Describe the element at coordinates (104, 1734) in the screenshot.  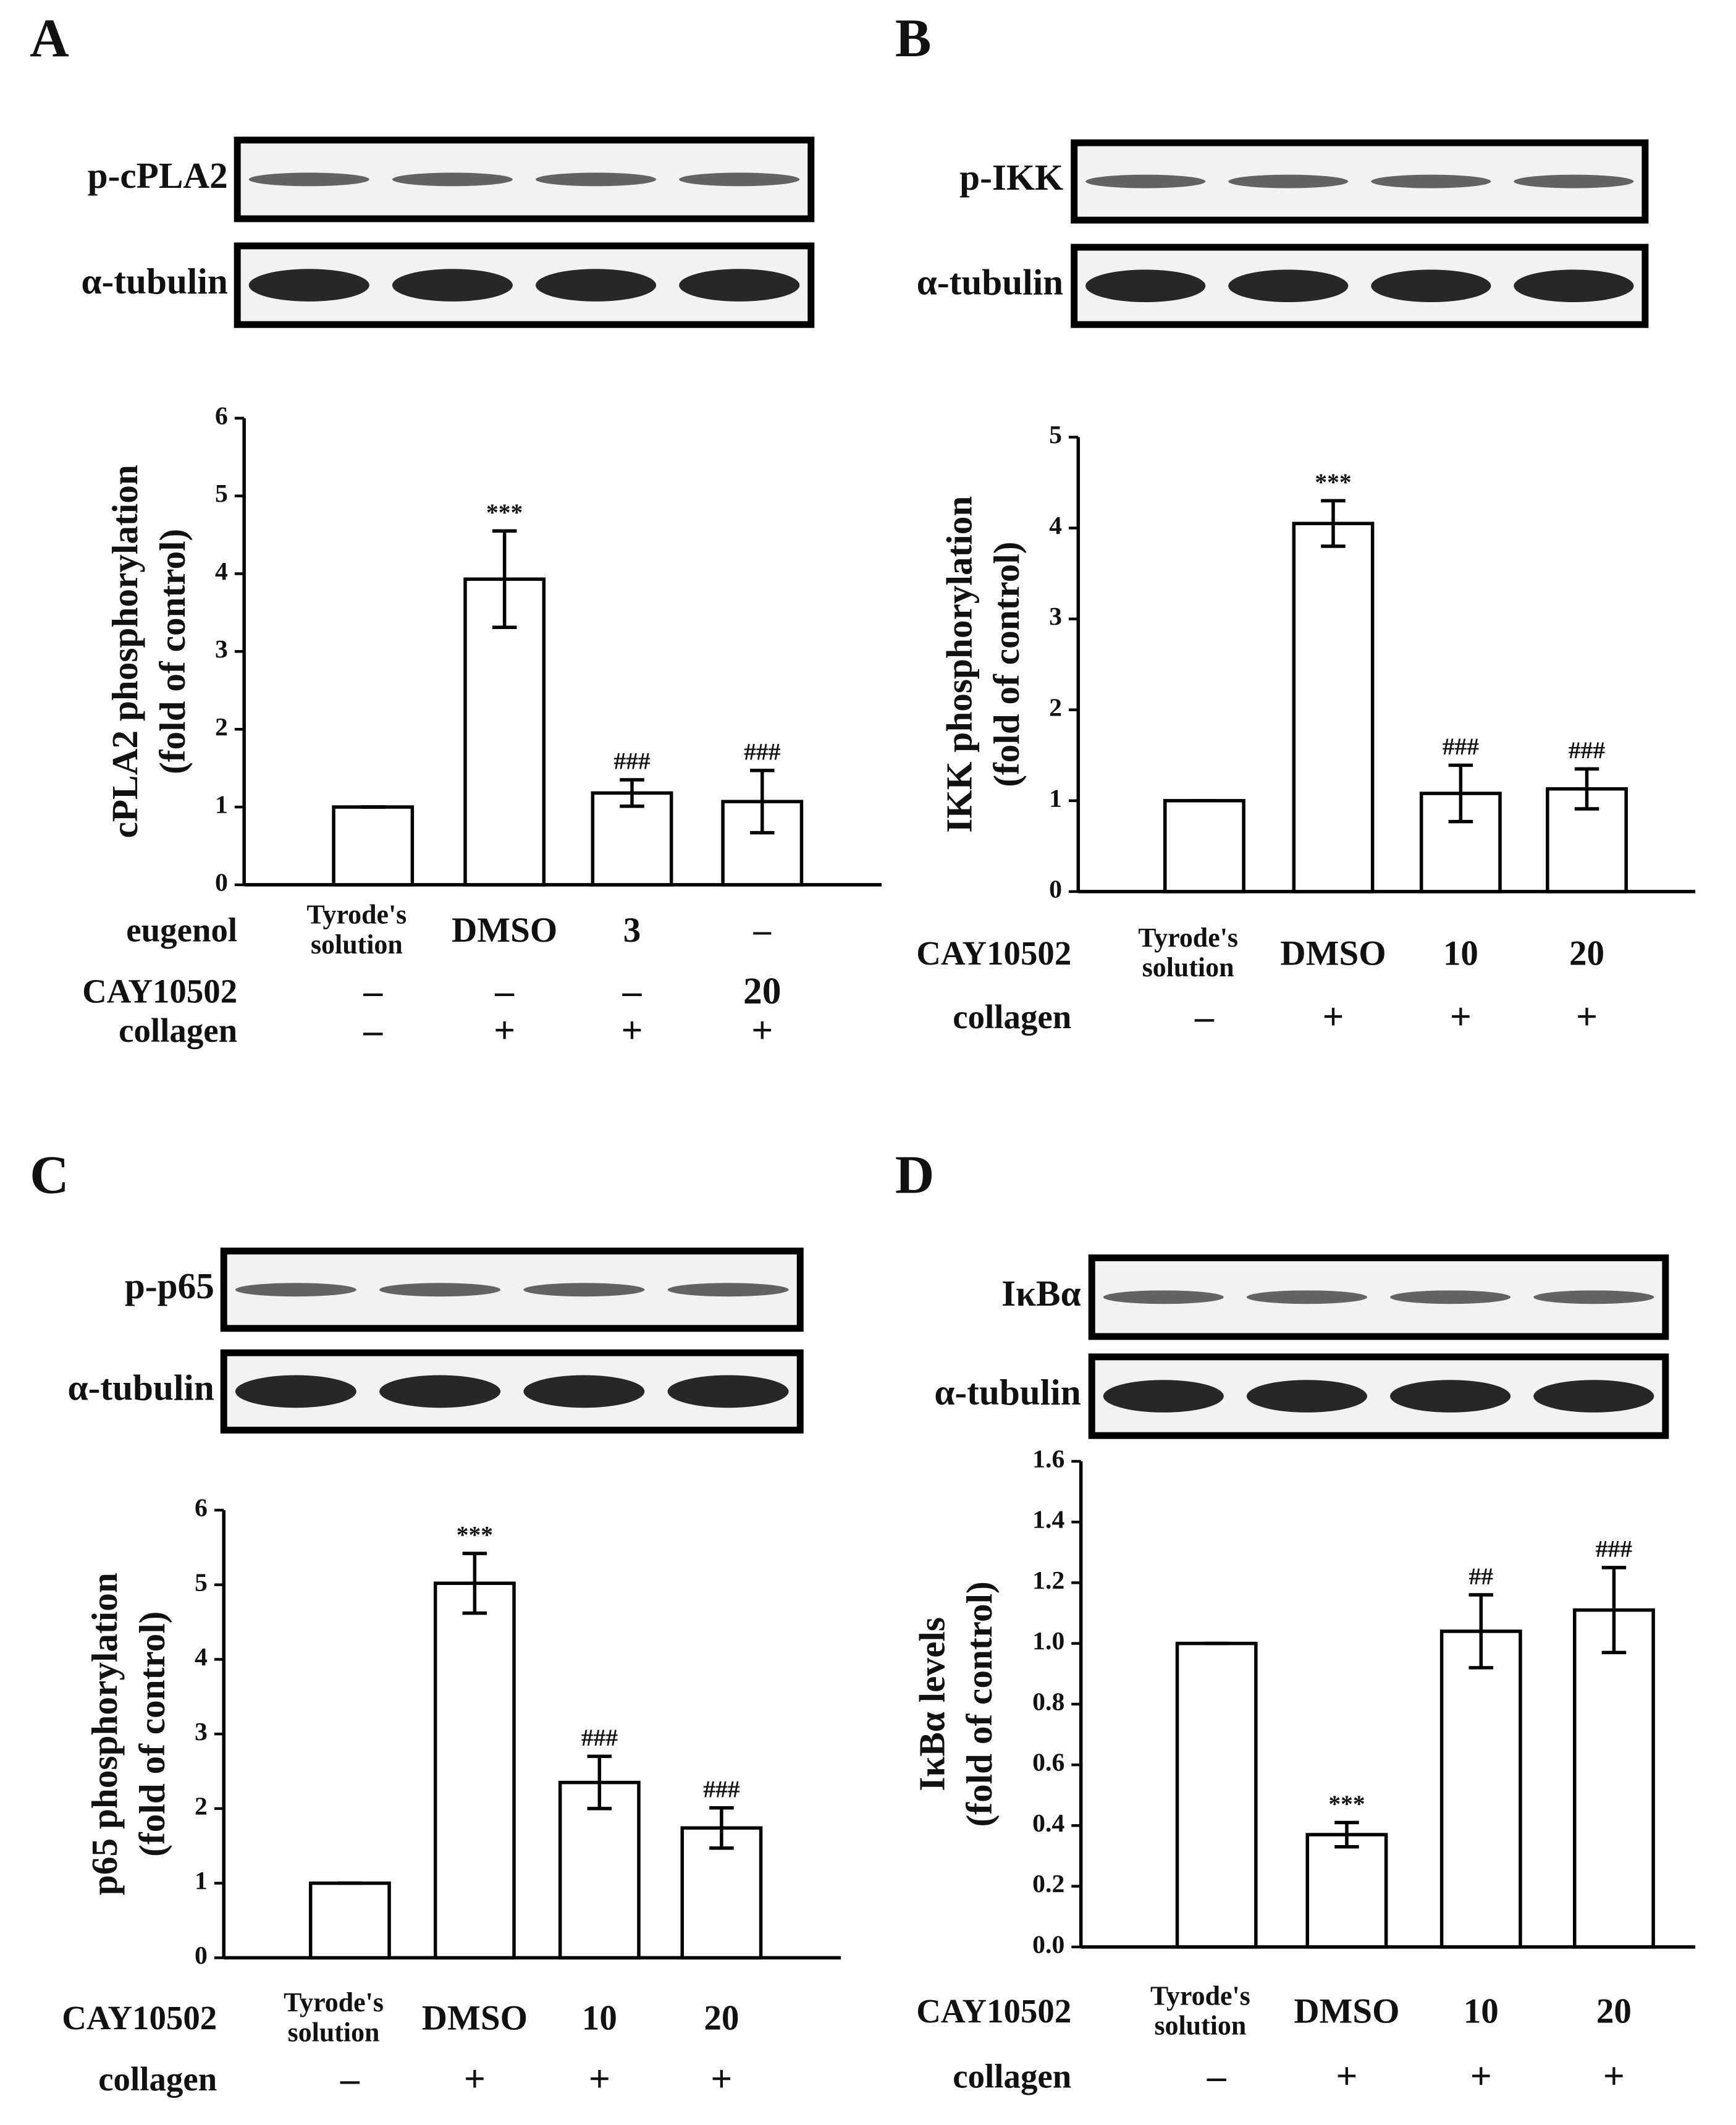
I see `y-axis-label: p65 phosphorylation` at that location.